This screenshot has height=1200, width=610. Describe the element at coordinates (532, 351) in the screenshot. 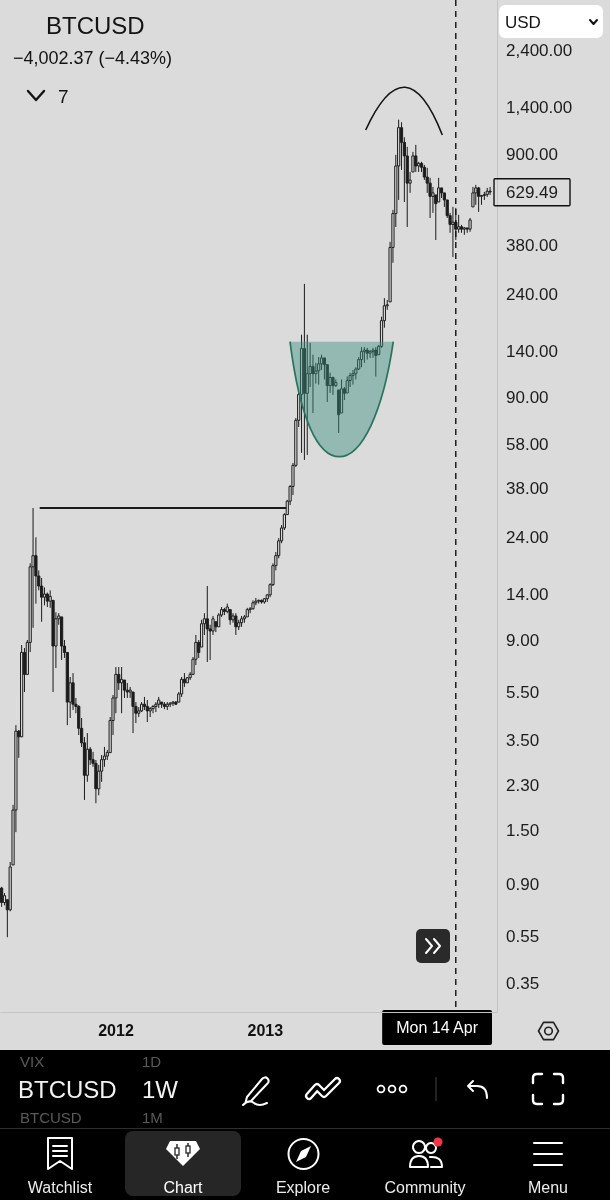

I see `y-tick-label: 140.00` at that location.